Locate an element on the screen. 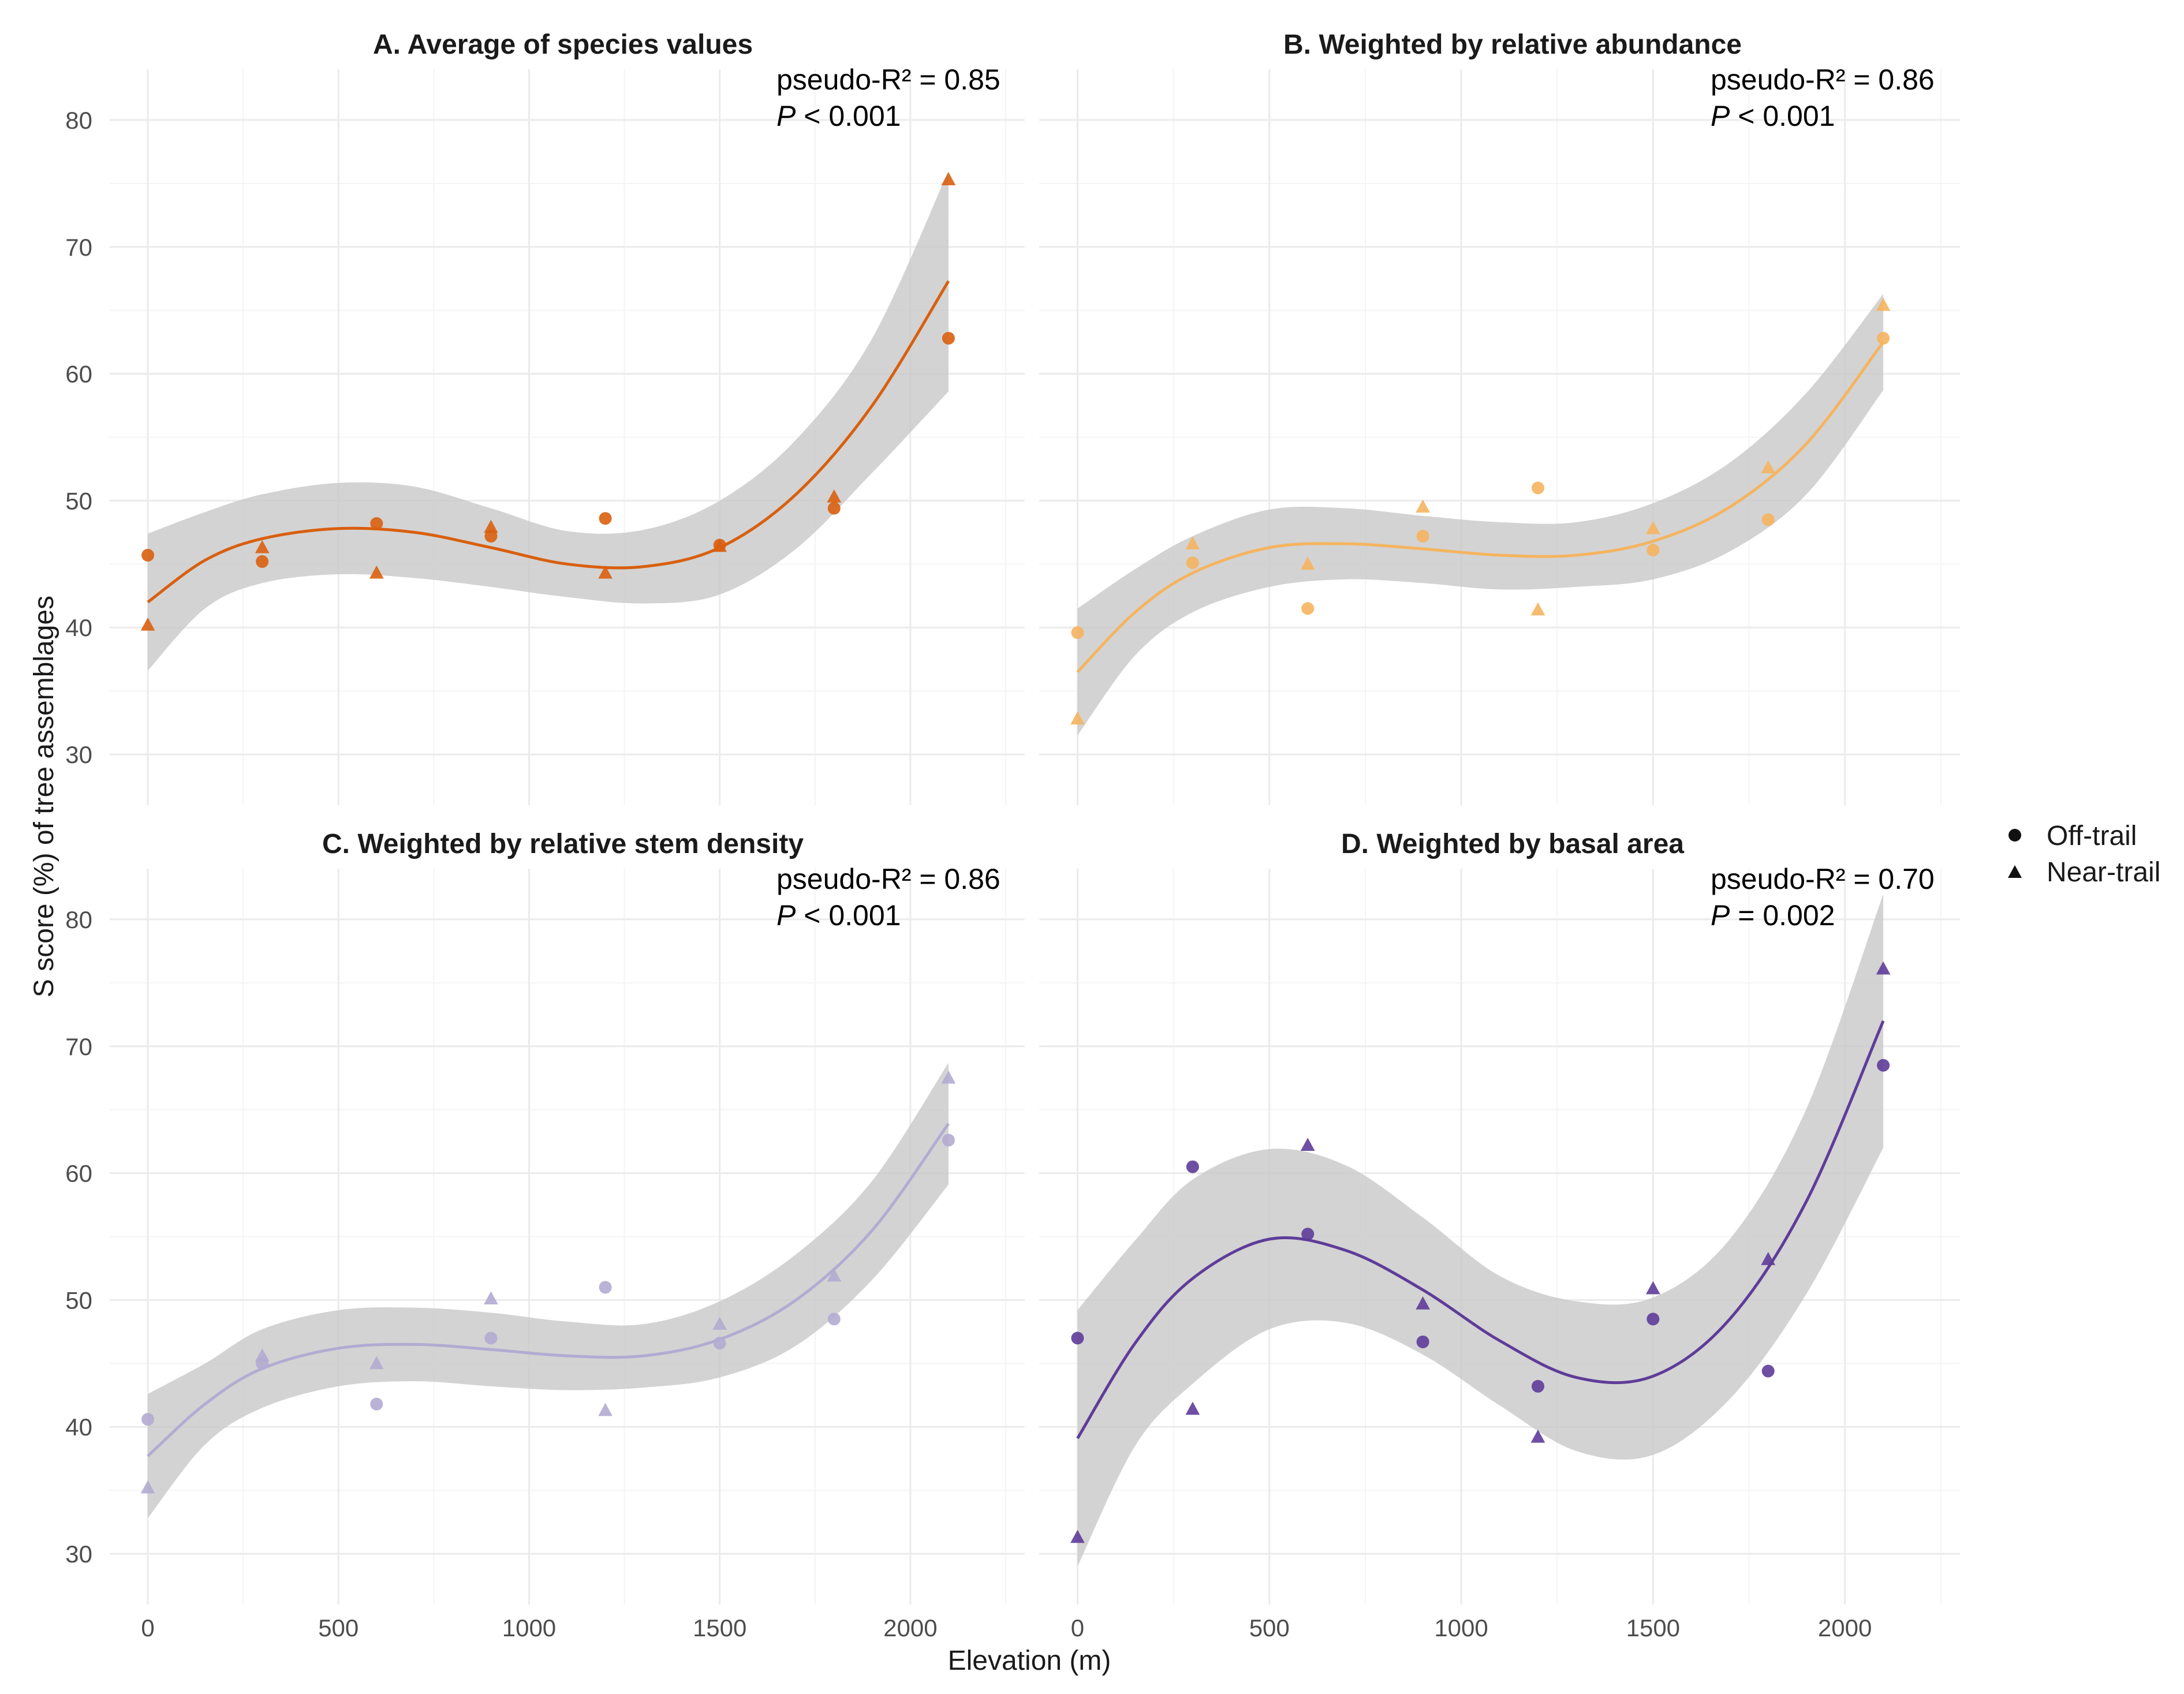 The height and width of the screenshot is (1694, 2184). panel-c-y-tick-label: 60 is located at coordinates (78, 1174).